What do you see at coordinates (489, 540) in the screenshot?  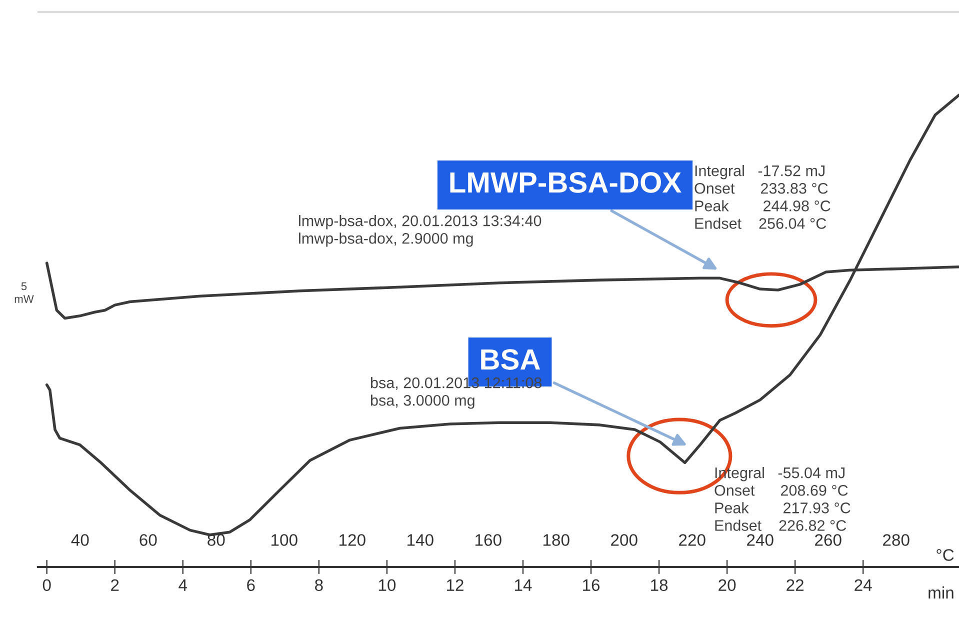 I see `x2-tick-label: 160` at bounding box center [489, 540].